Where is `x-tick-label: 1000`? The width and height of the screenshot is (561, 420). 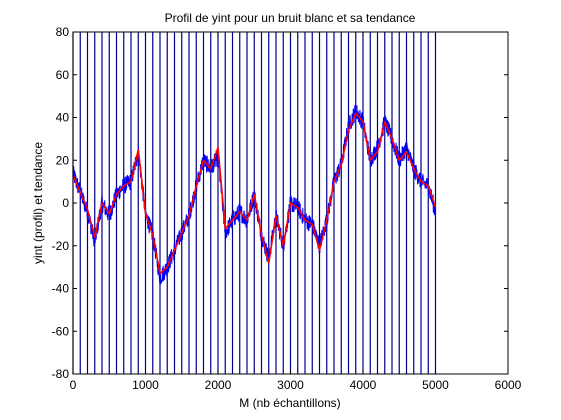
x-tick-label: 1000 is located at coordinates (145, 385).